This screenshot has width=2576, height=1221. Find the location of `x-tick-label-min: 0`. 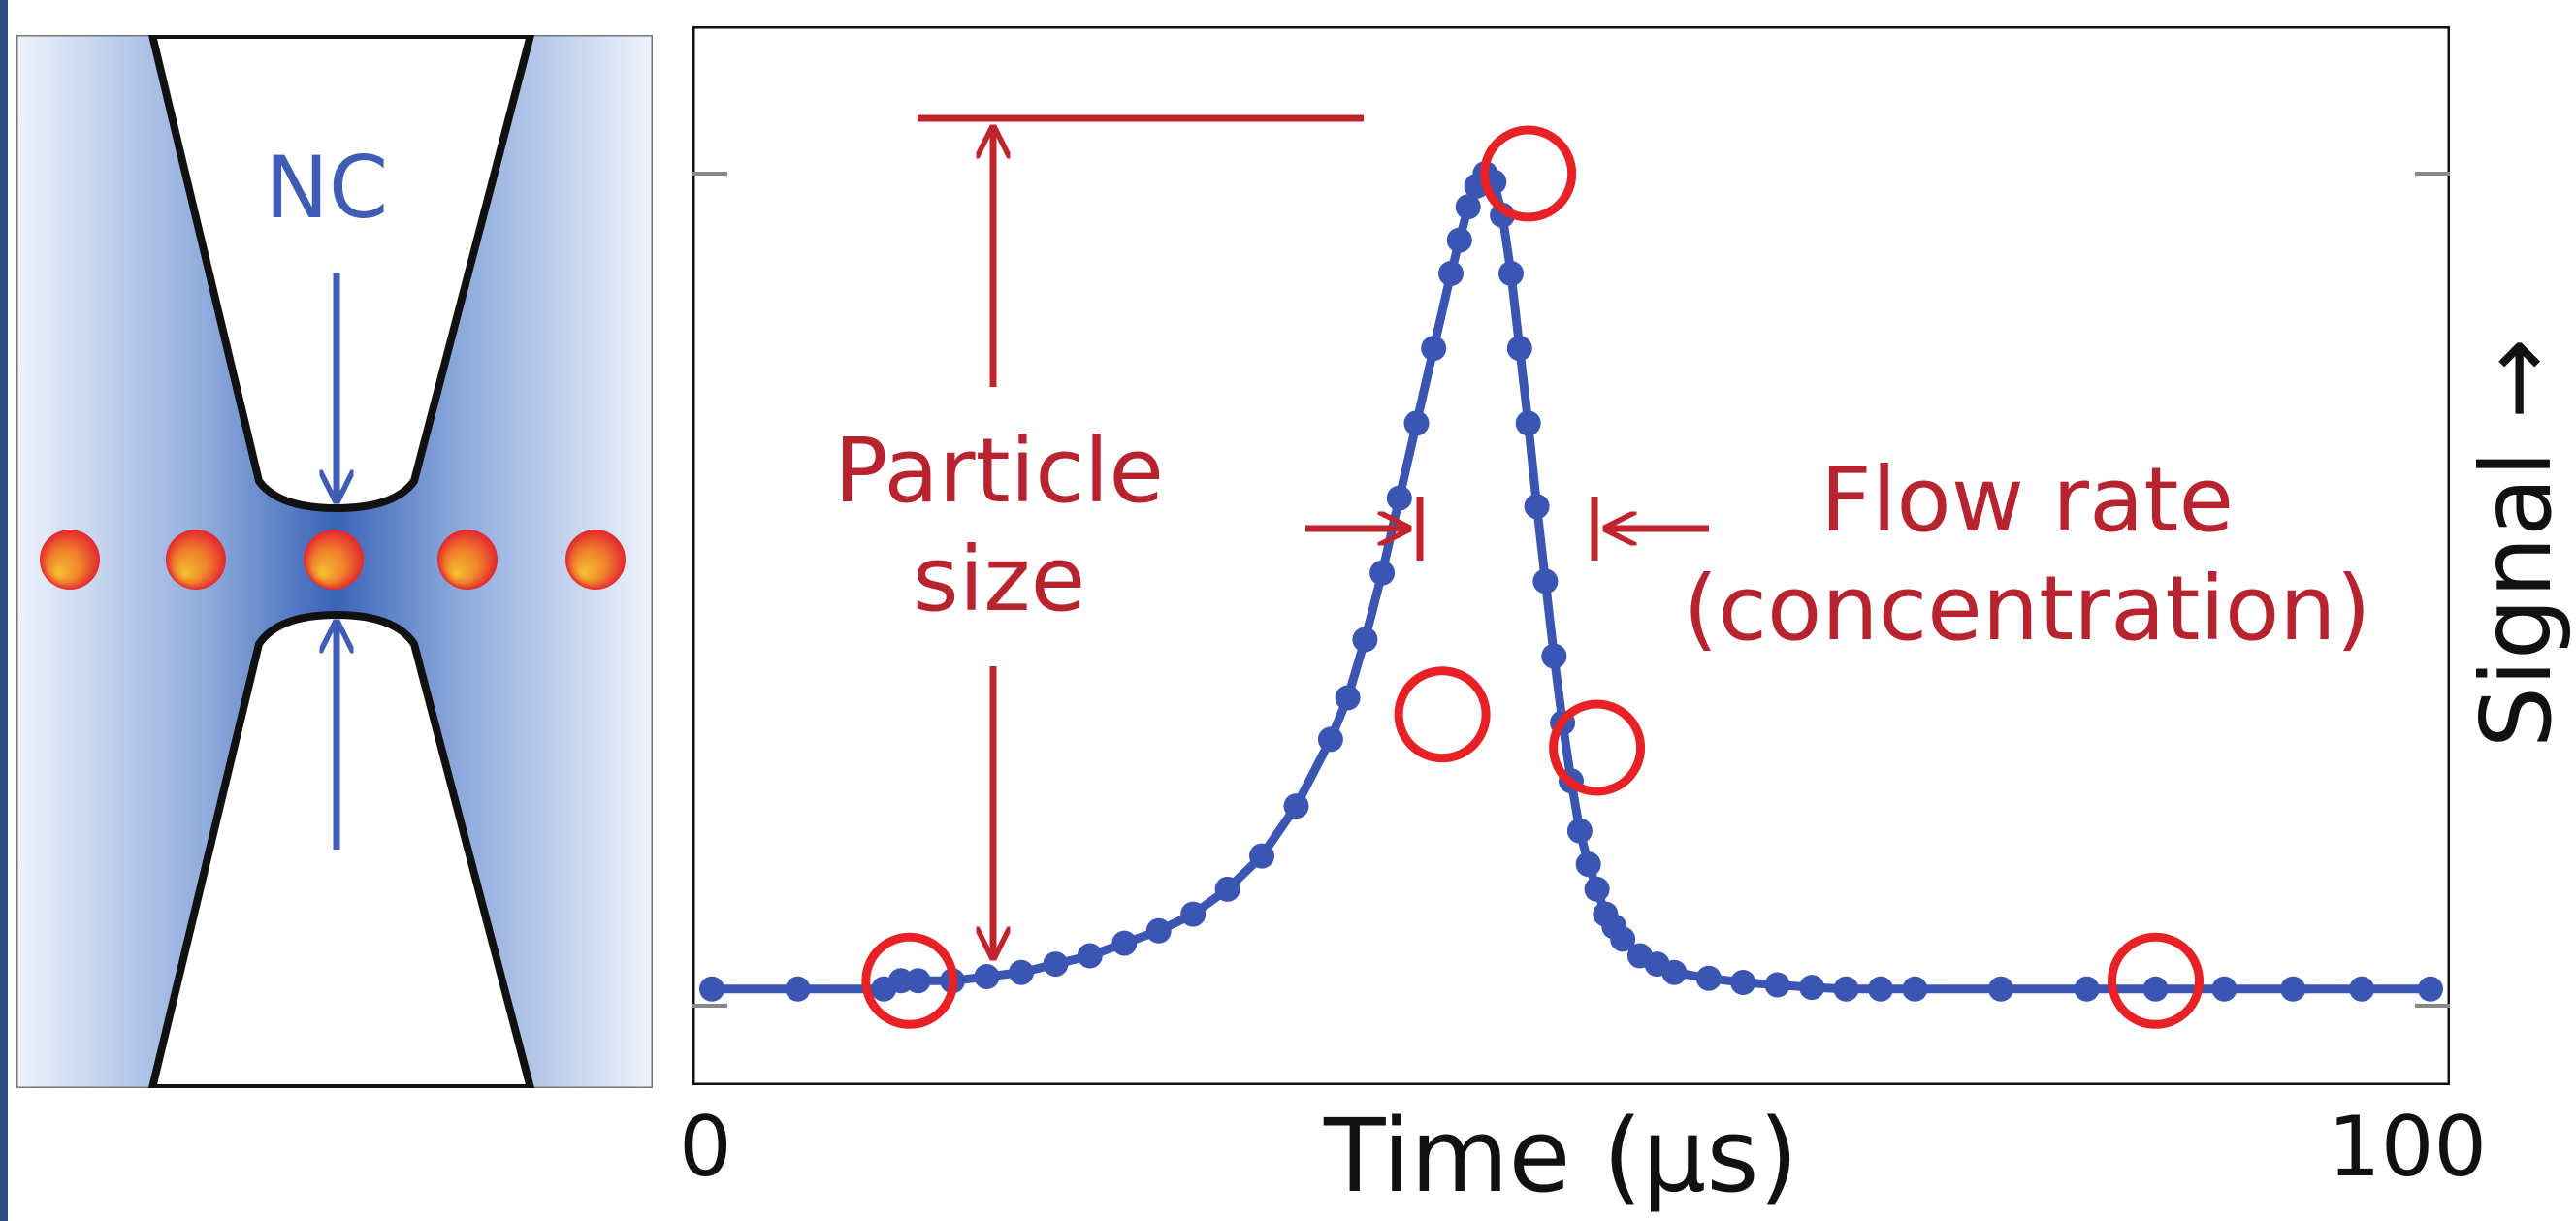

x-tick-label-min: 0 is located at coordinates (705, 1147).